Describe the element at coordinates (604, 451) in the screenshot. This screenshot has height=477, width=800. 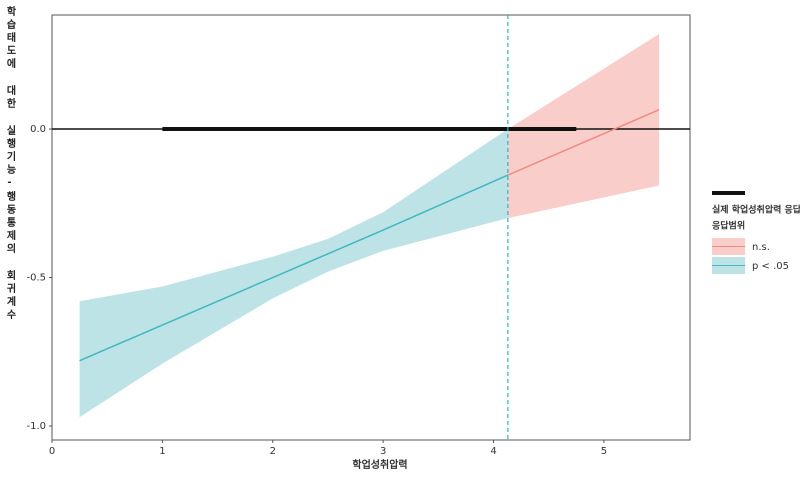
I see `x-tick-label: 5` at that location.